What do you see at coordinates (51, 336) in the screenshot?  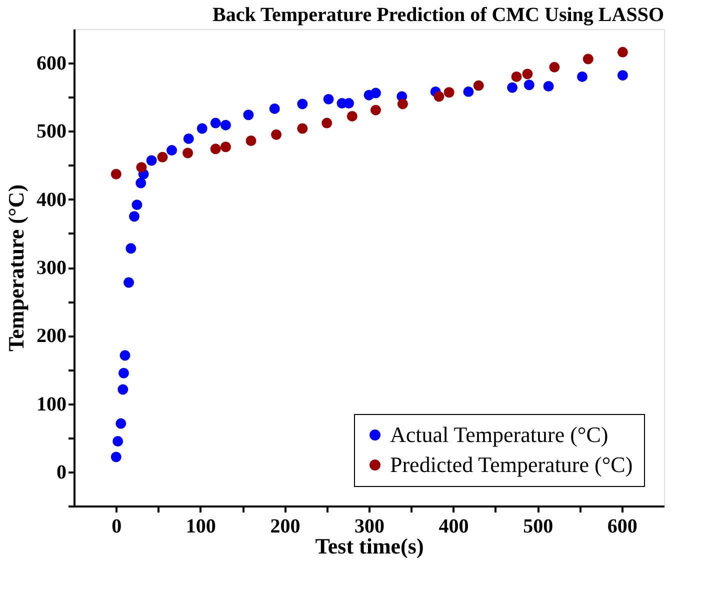 I see `y-tick-label: 200` at bounding box center [51, 336].